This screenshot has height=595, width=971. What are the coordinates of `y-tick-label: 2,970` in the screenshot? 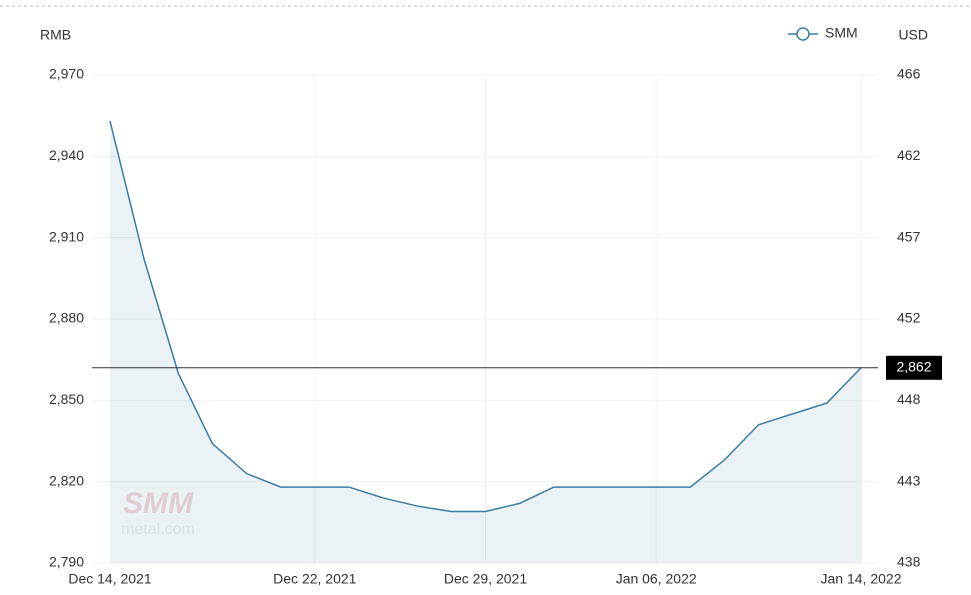 It's located at (66, 74).